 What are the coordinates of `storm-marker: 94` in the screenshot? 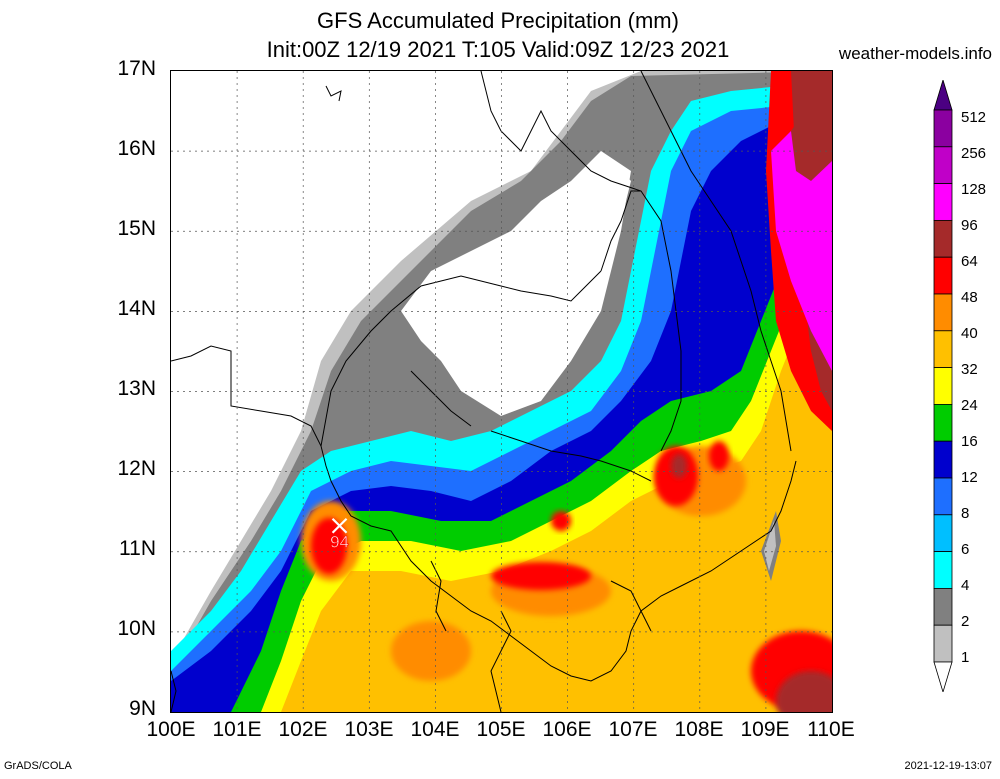 It's located at (339, 534).